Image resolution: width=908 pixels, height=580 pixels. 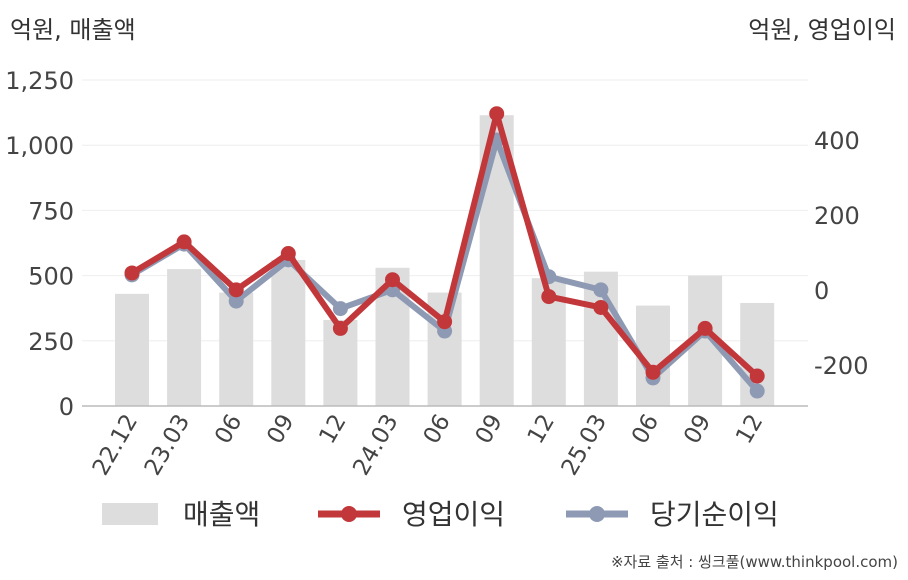 What do you see at coordinates (754, 562) in the screenshot?
I see `source-note: ※자료 출처 : 씽크풀(www.thinkpool.com)` at bounding box center [754, 562].